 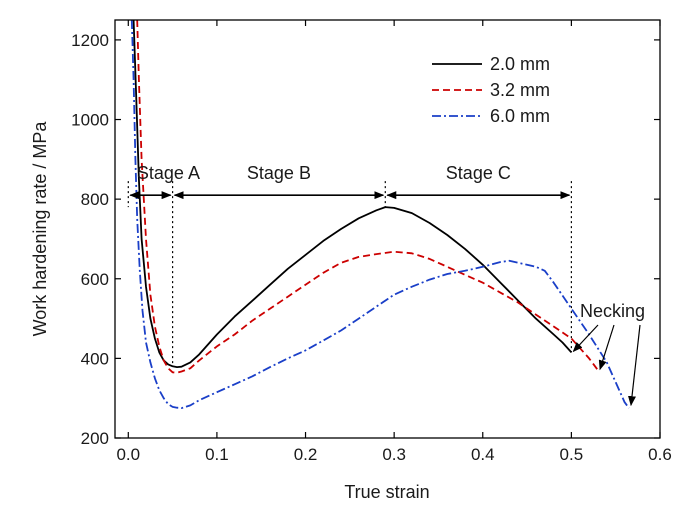 I want to click on legend-label: 3.2 mm, so click(x=520, y=90).